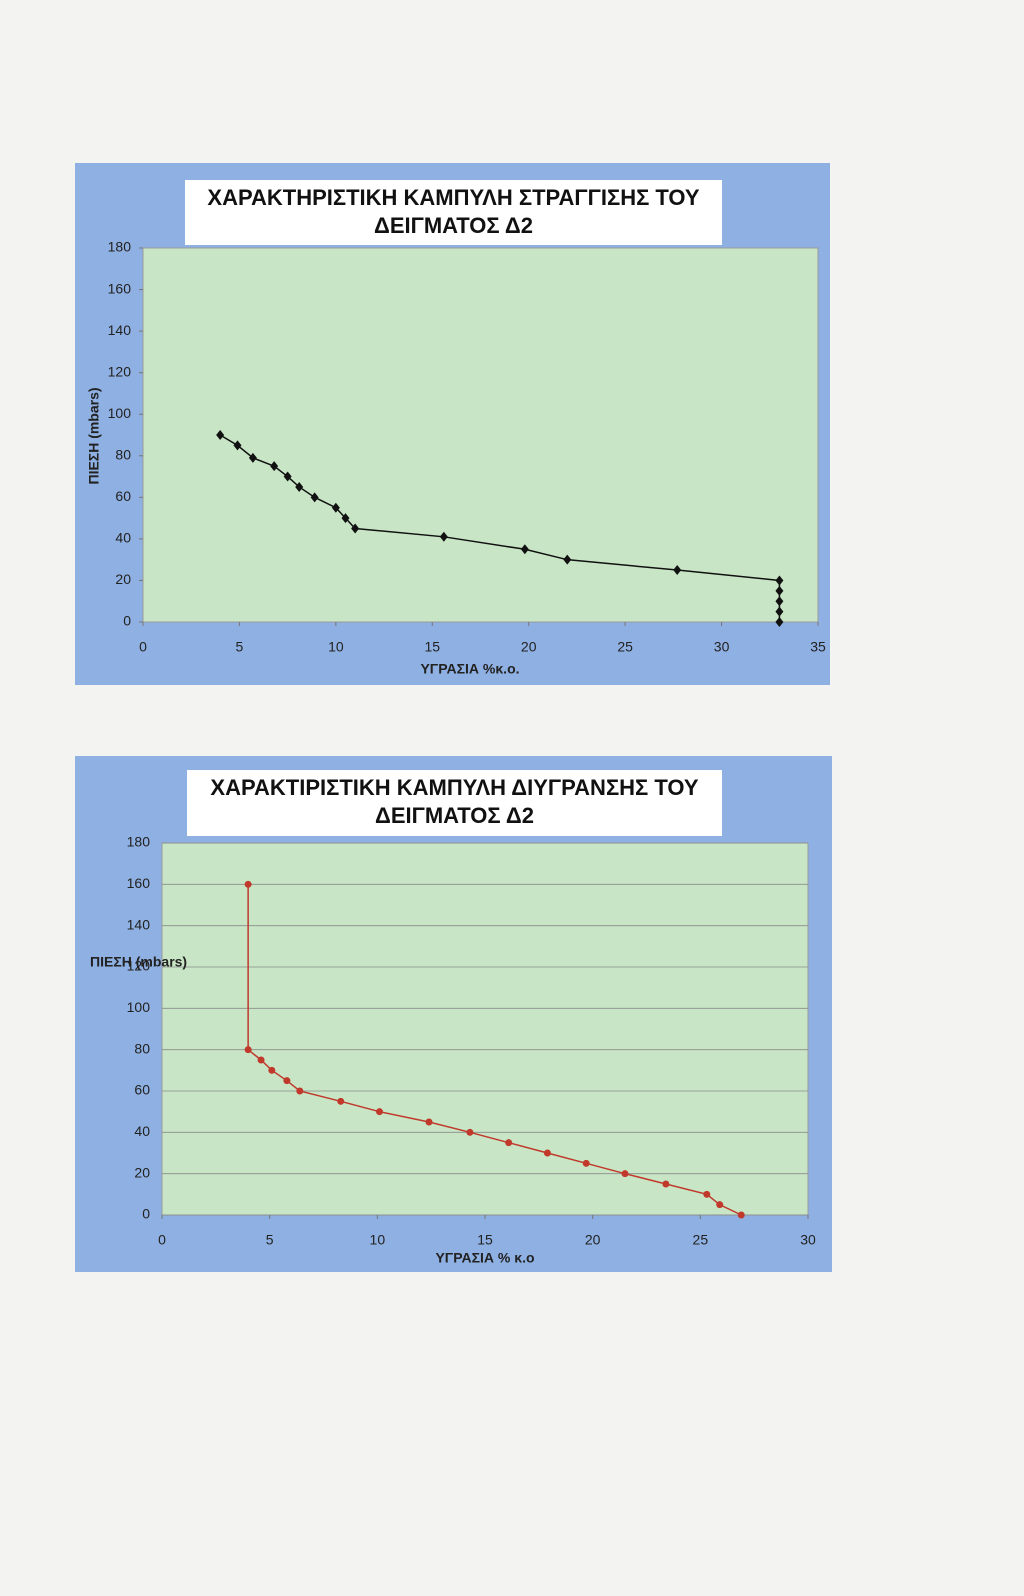 The height and width of the screenshot is (1596, 1024). I want to click on x-tick-label: 35, so click(818, 647).